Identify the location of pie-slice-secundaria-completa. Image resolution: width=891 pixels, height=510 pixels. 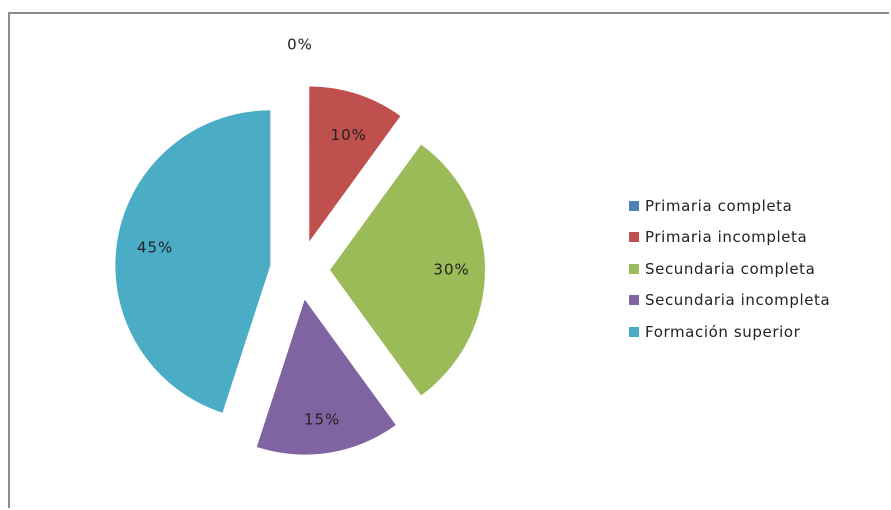
(407, 270).